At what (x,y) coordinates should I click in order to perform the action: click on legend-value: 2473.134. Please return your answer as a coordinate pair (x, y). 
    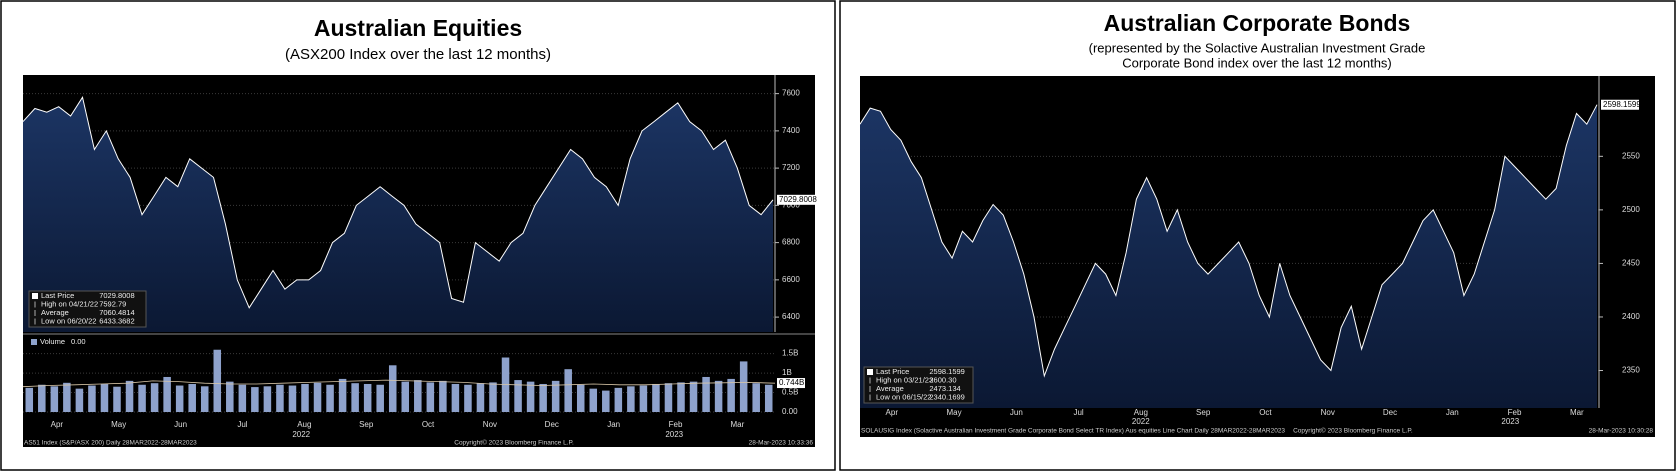
    Looking at the image, I should click on (944, 388).